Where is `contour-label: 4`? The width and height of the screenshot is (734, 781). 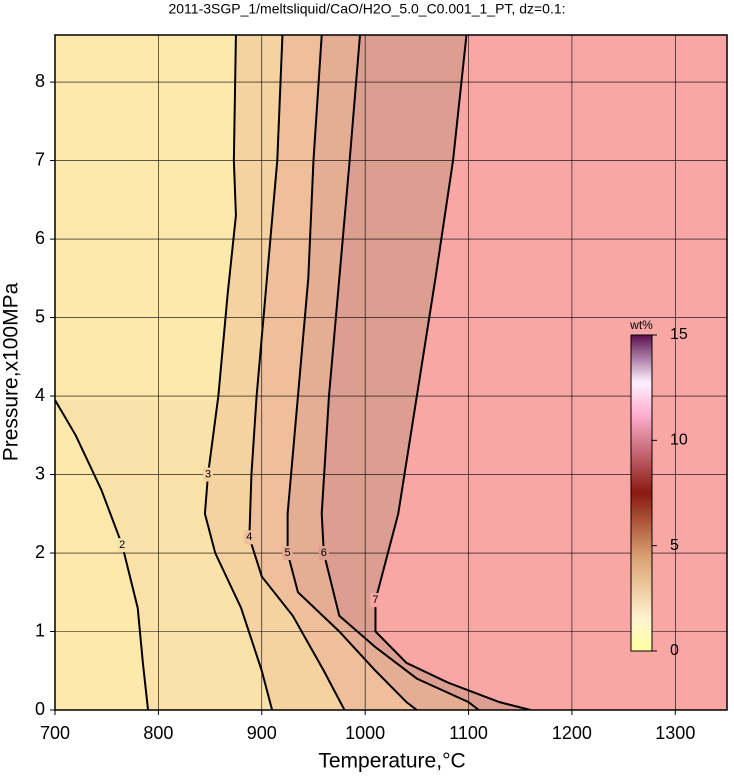 contour-label: 4 is located at coordinates (249, 537).